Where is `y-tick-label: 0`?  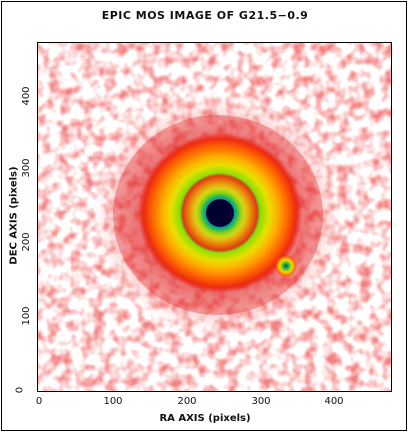 y-tick-label: 0 is located at coordinates (20, 390).